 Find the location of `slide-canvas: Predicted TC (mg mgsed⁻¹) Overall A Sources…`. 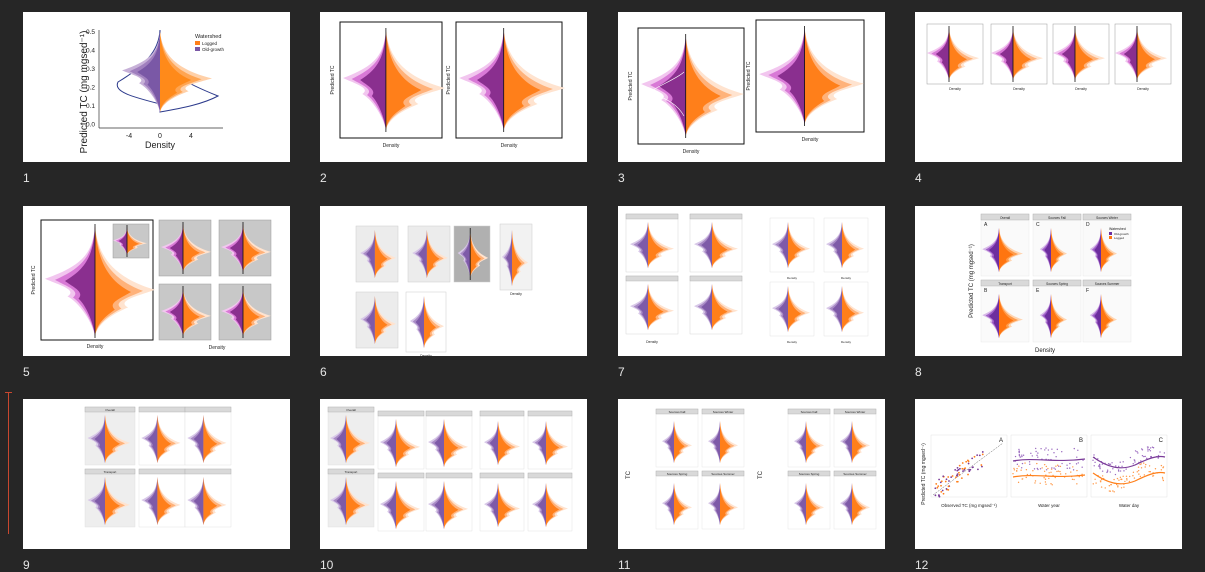

slide-canvas: Predicted TC (mg mgsed⁻¹) Overall A Sources… is located at coordinates (1048, 281).